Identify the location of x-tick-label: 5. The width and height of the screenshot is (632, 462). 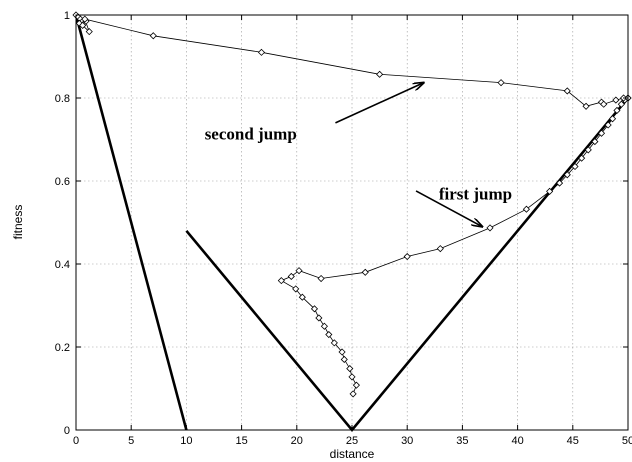
(131, 441).